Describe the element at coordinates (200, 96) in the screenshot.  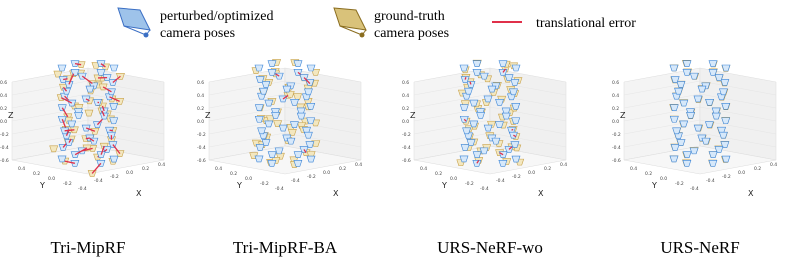
I see `z-tick-label: 0.4` at that location.